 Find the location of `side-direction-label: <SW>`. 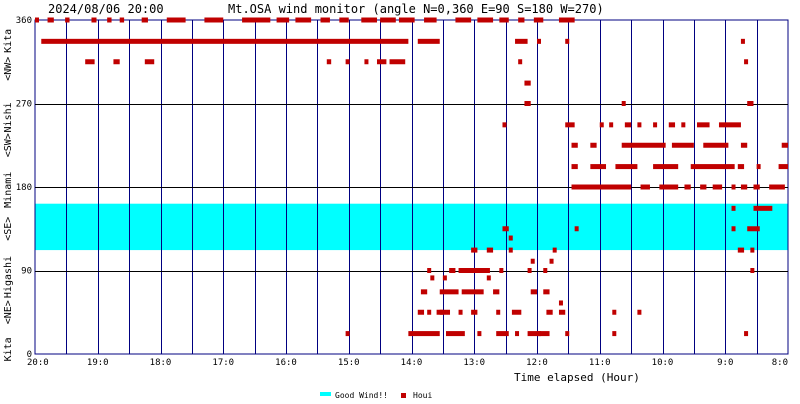

side-direction-label: <SW> is located at coordinates (8, 145).